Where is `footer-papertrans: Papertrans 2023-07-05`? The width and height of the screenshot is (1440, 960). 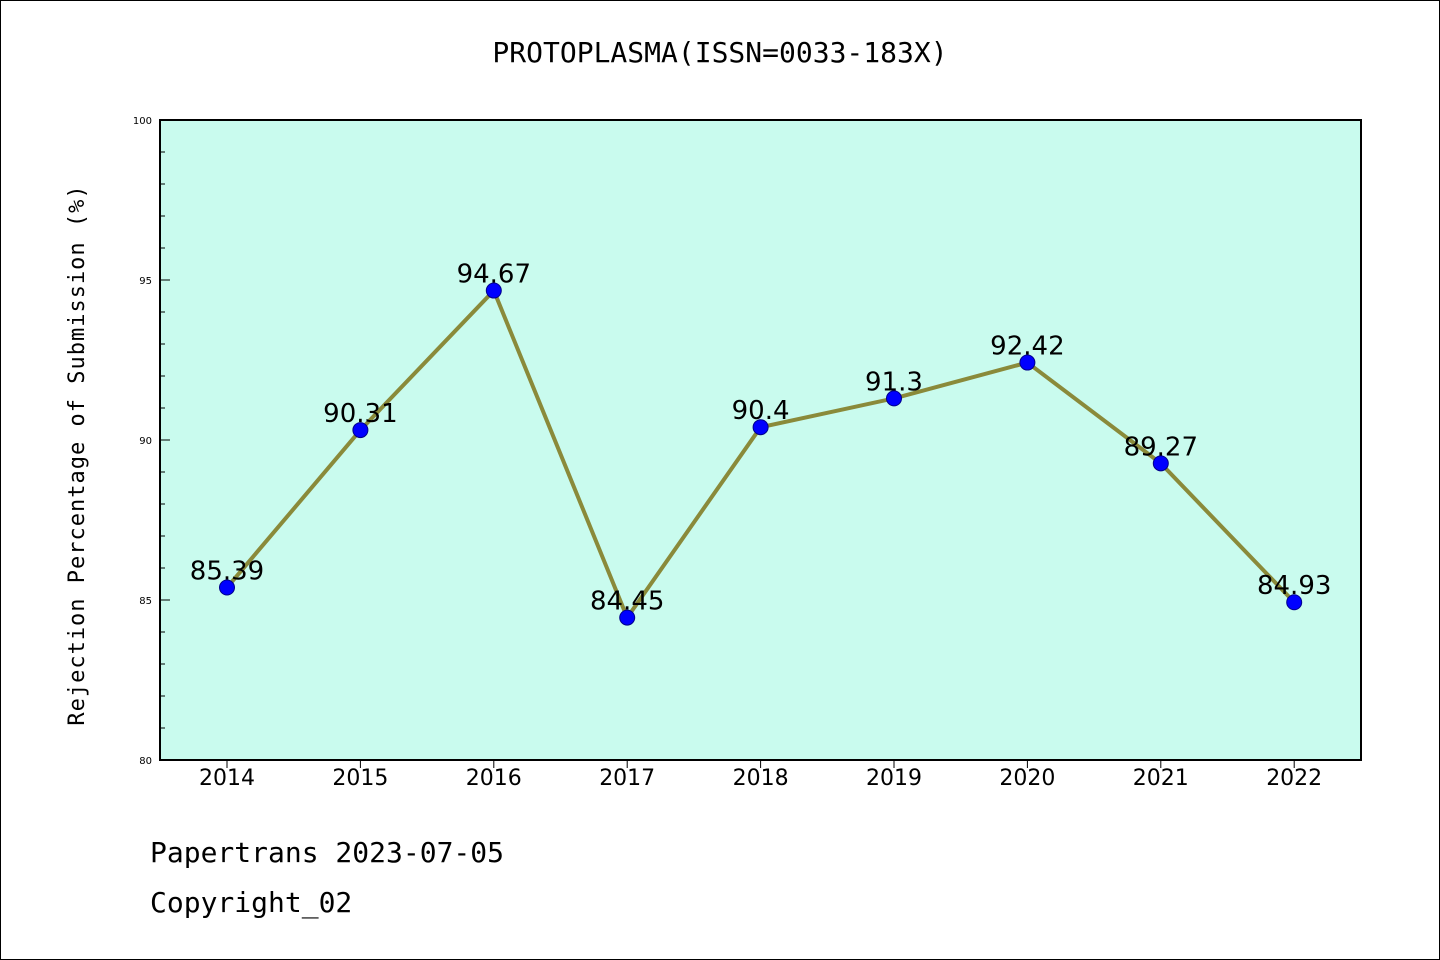
footer-papertrans: Papertrans 2023-07-05 is located at coordinates (327, 852).